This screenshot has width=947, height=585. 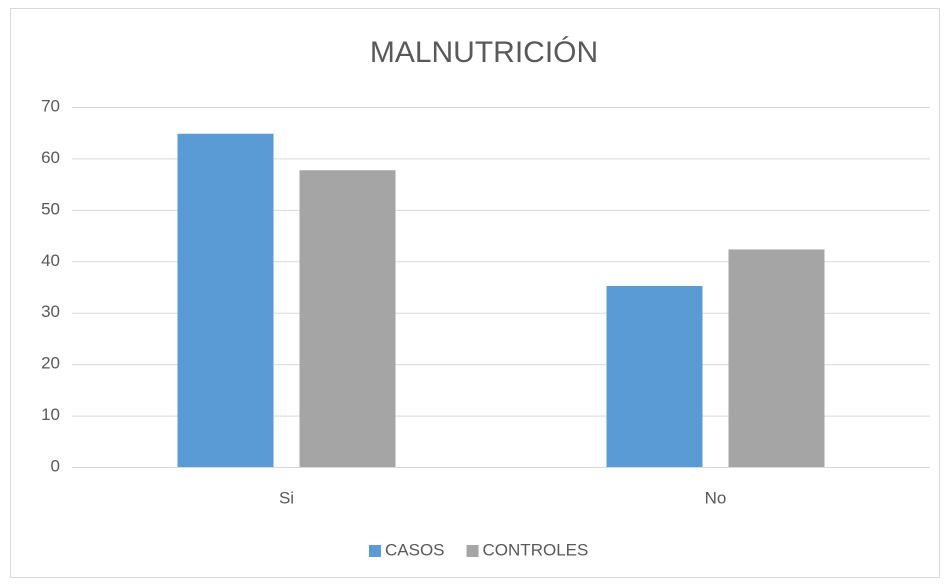 What do you see at coordinates (484, 52) in the screenshot?
I see `chart-title: MALNUTRICIÓN` at bounding box center [484, 52].